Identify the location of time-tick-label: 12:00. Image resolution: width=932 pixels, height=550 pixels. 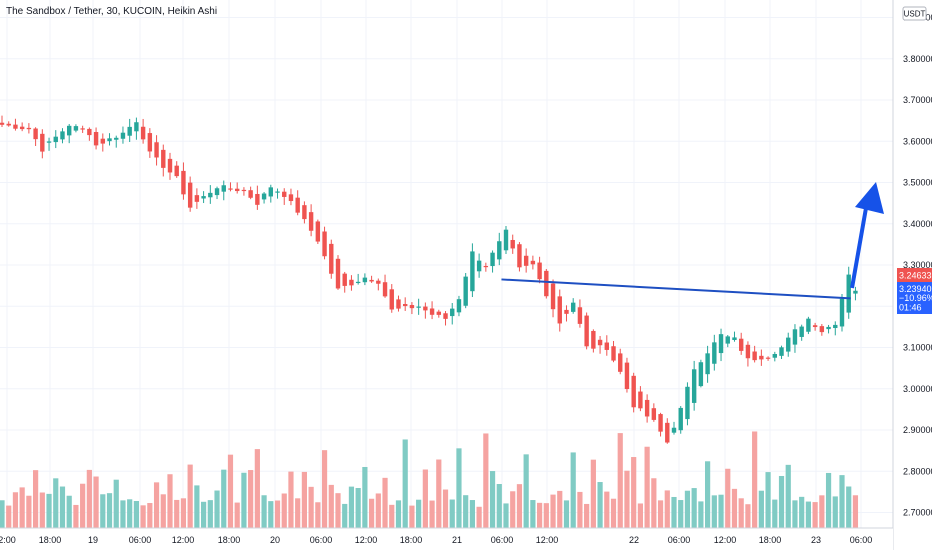
(366, 540).